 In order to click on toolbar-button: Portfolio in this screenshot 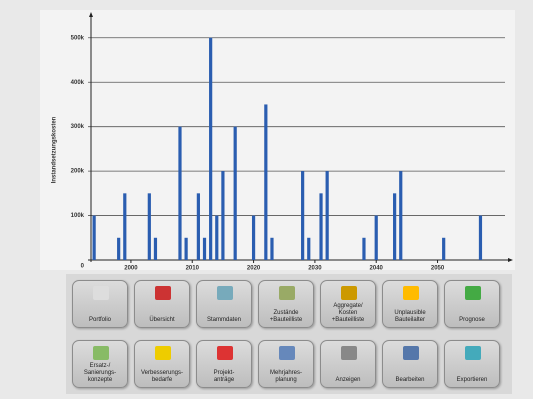, I will do `click(100, 304)`.